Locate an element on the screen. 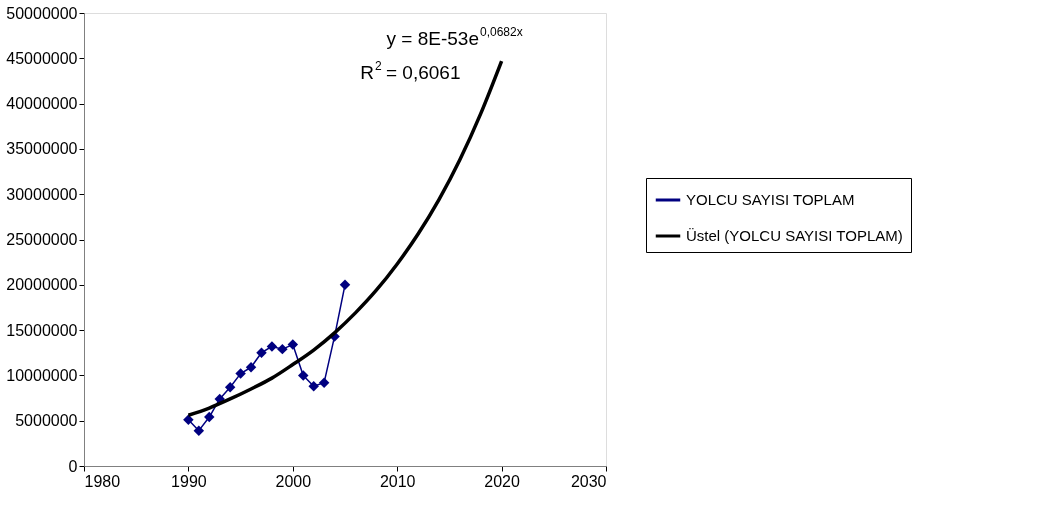  x-tick-label: 2000 is located at coordinates (293, 481).